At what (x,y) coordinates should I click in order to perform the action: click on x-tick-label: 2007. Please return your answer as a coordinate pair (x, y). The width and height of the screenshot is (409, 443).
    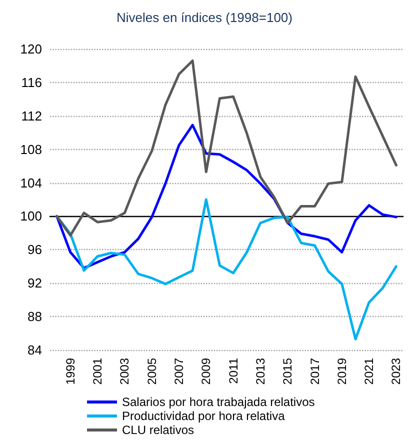
    Looking at the image, I should click on (179, 371).